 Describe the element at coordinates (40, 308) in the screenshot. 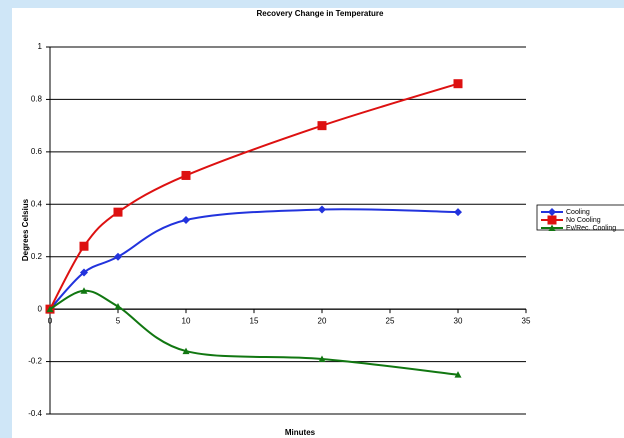

I see `y-tick-label: 0` at that location.